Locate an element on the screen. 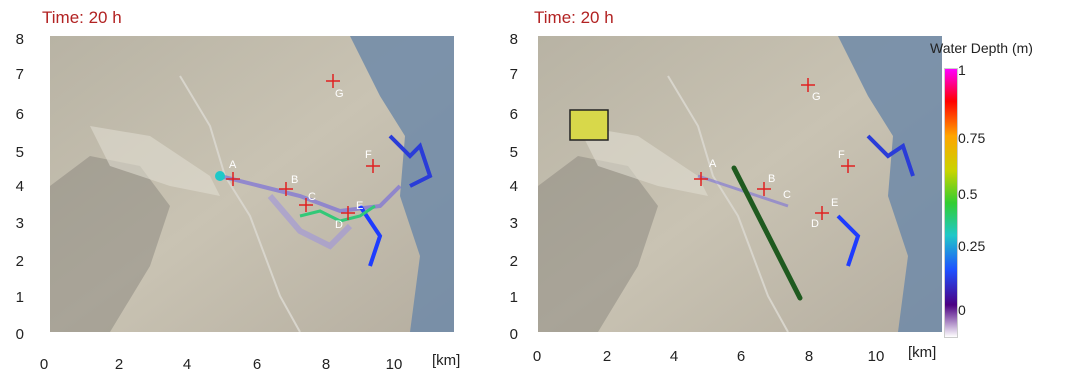  flood-channel is located at coordinates (310, 194).